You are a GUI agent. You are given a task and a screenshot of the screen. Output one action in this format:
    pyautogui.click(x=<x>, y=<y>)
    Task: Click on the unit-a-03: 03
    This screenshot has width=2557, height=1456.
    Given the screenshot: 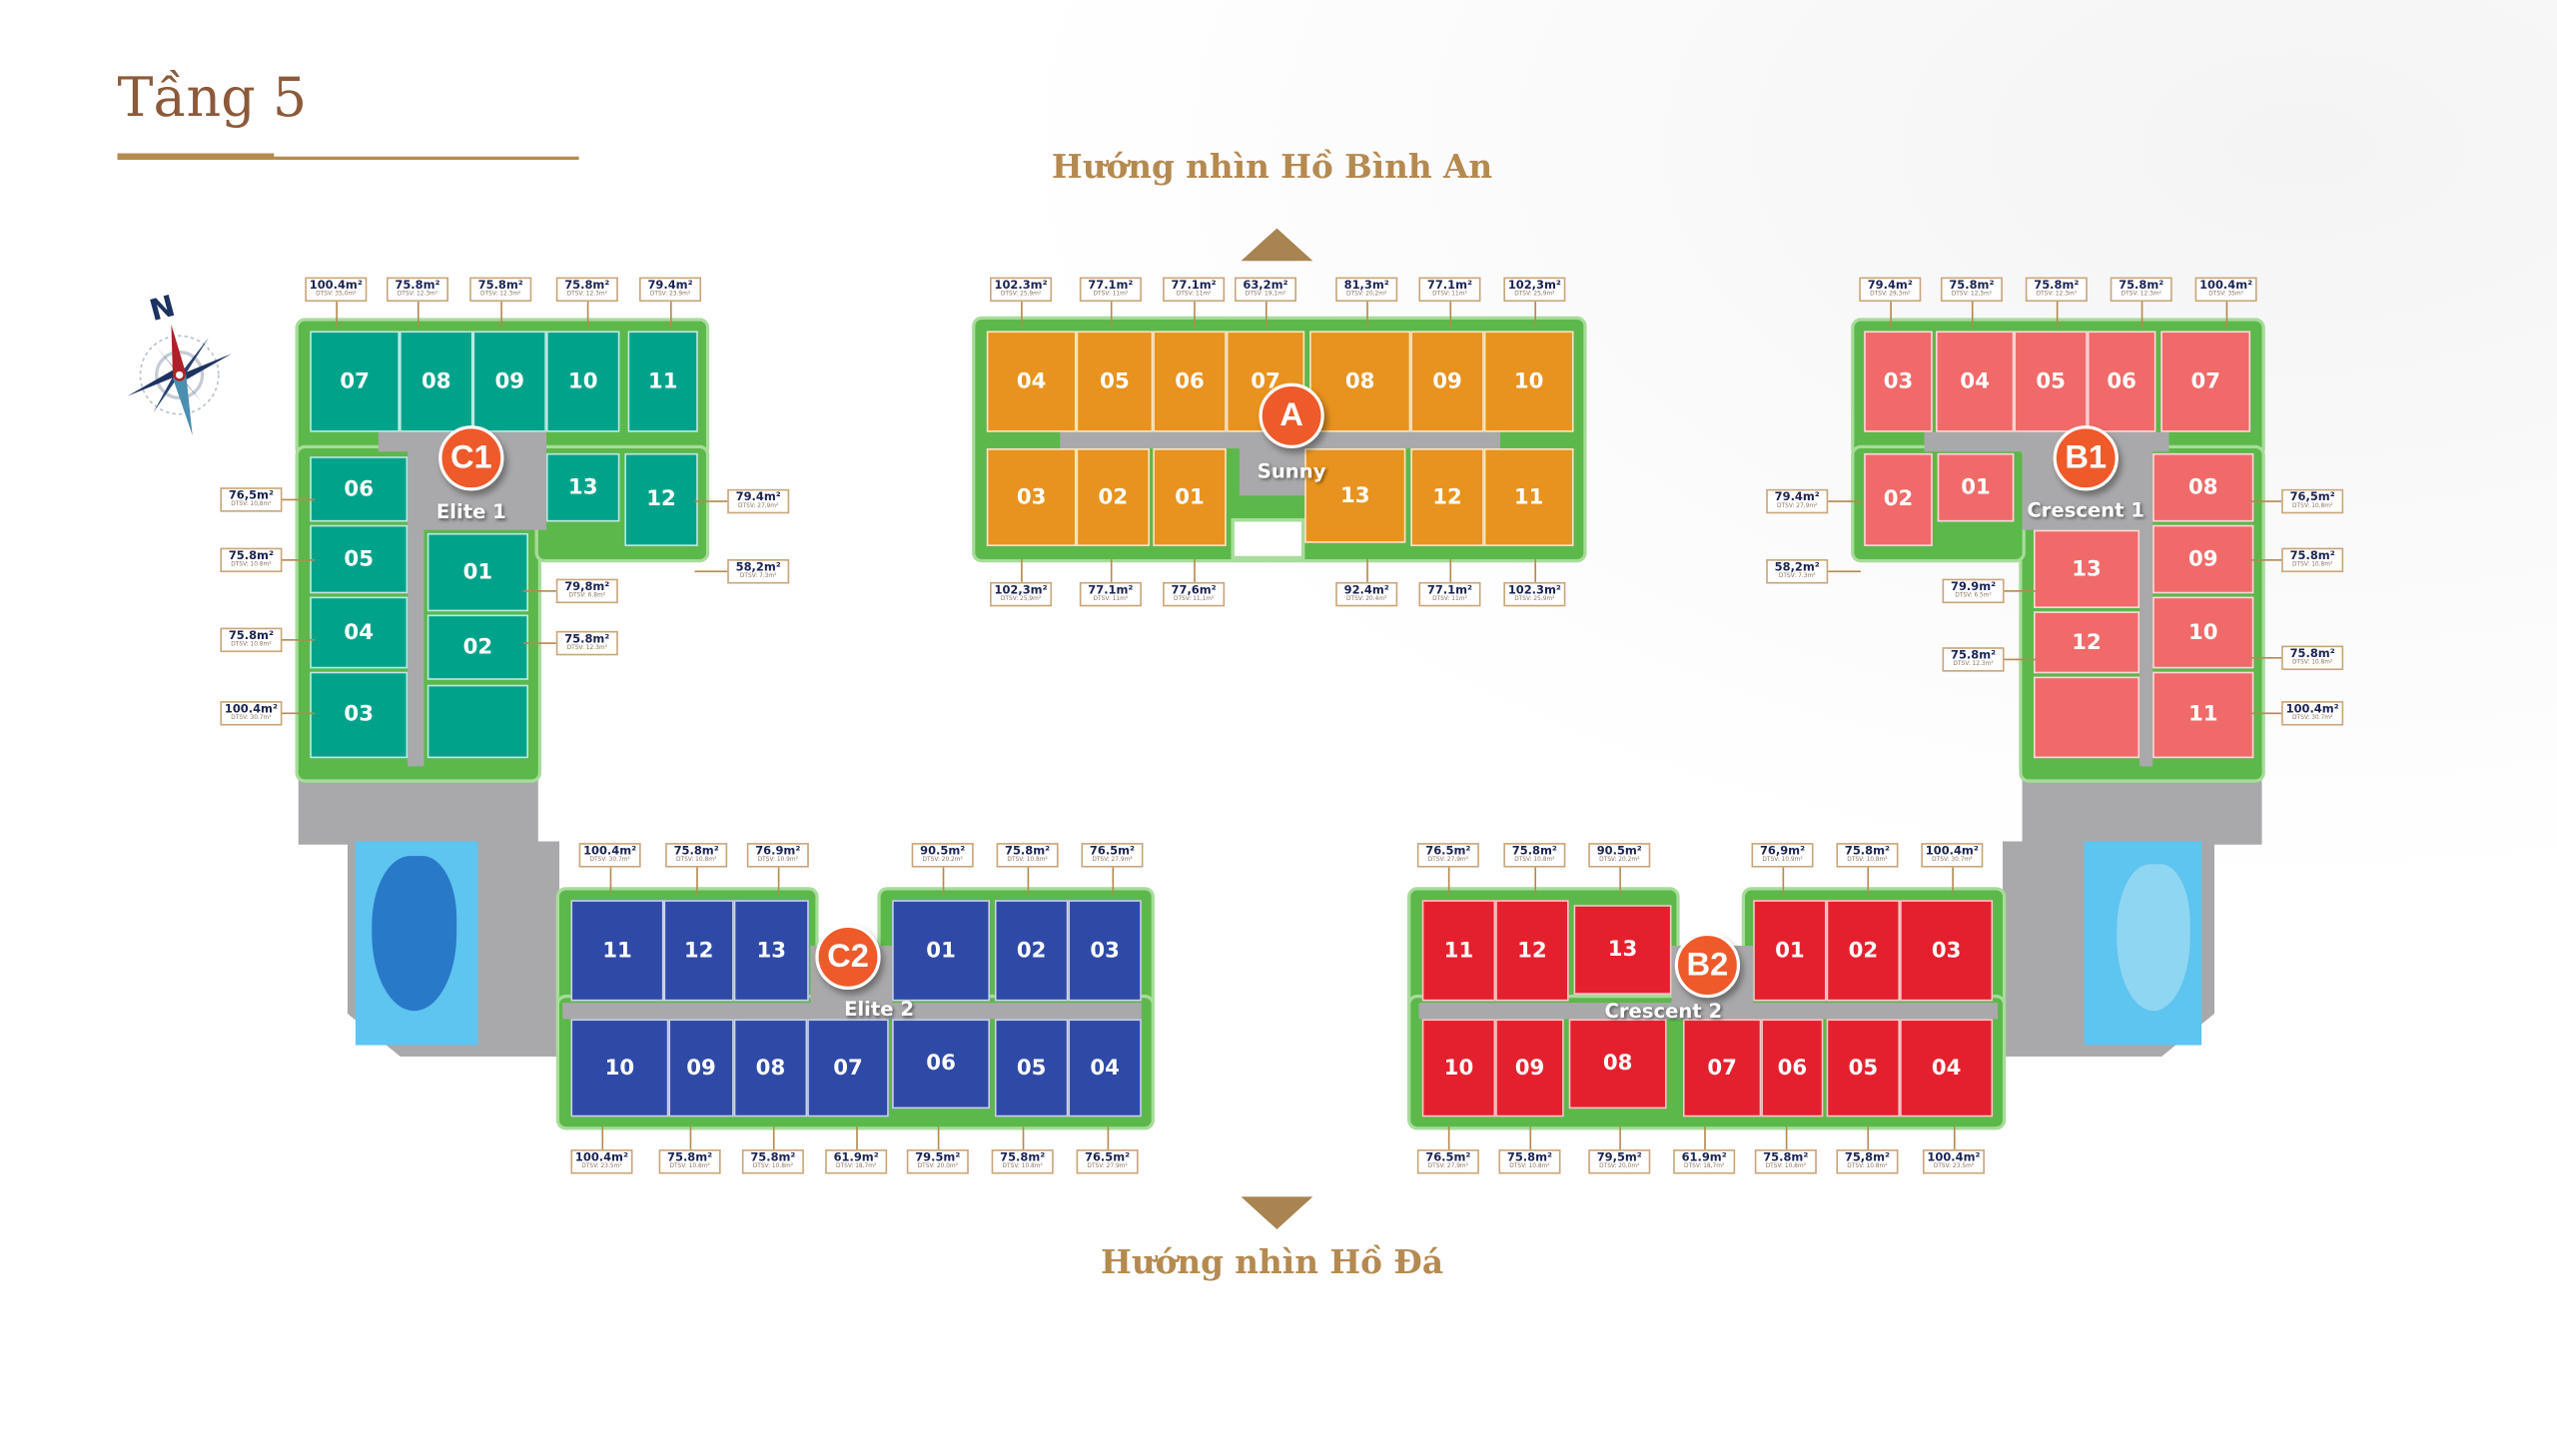 What is the action you would take?
    pyautogui.click(x=1031, y=497)
    